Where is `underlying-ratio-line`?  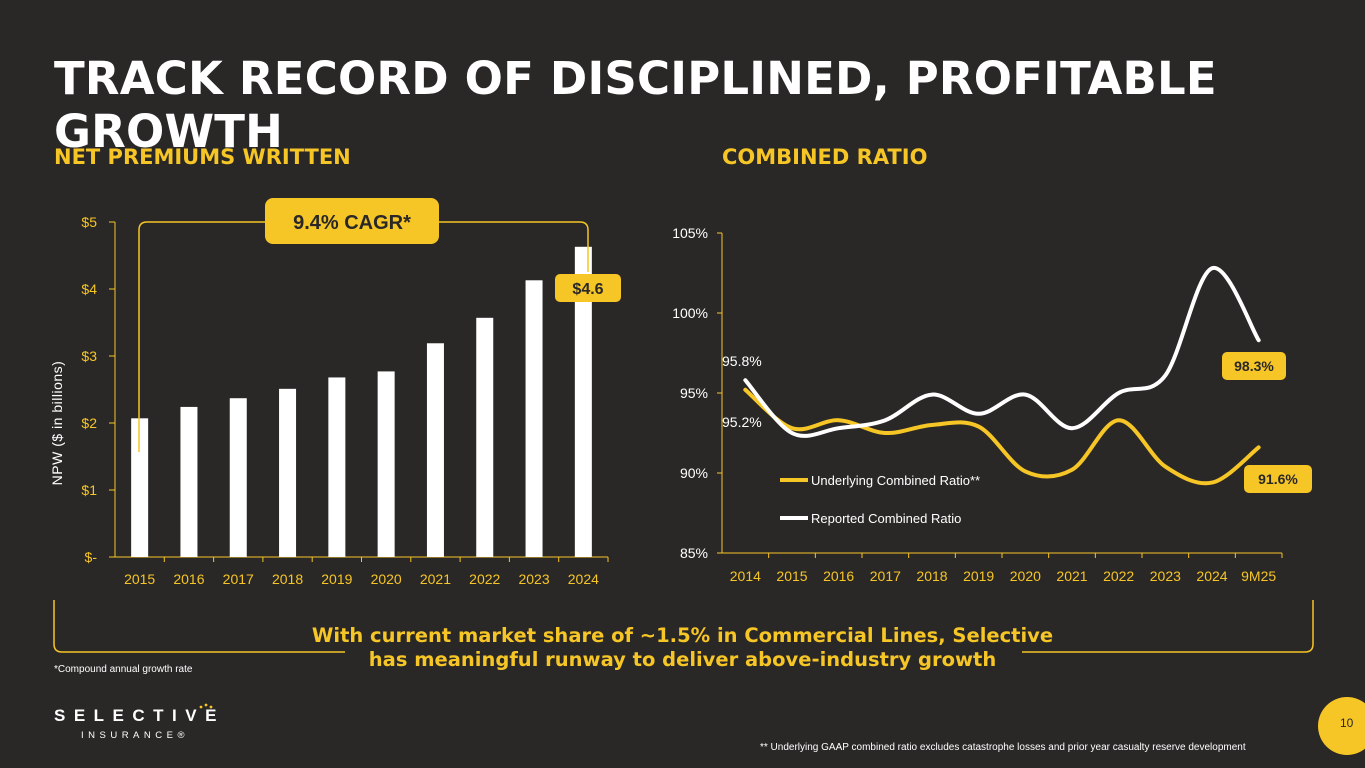
underlying-ratio-line is located at coordinates (1002, 436).